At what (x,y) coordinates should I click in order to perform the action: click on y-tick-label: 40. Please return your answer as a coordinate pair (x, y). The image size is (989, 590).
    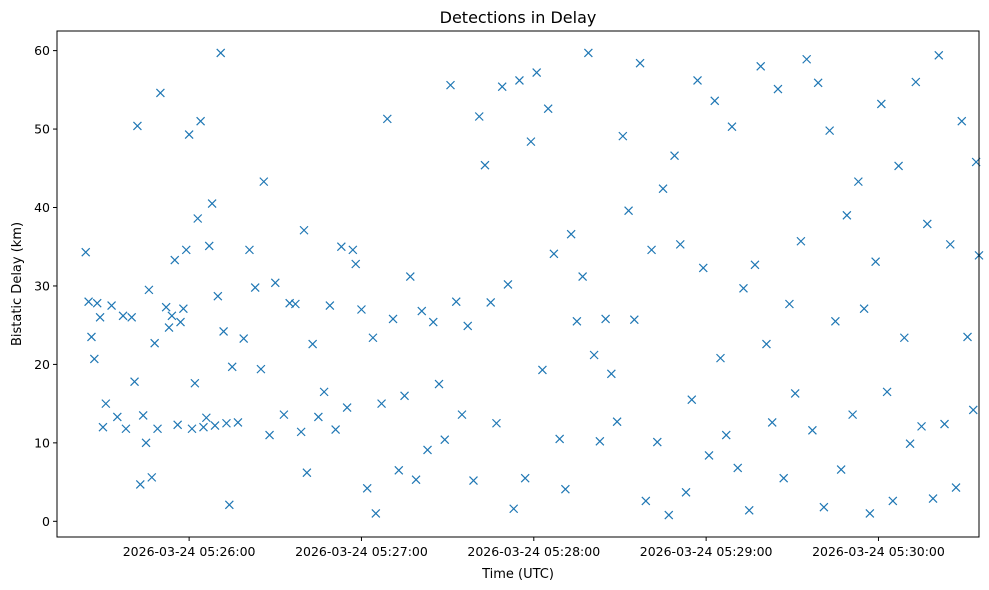
    Looking at the image, I should click on (42, 207).